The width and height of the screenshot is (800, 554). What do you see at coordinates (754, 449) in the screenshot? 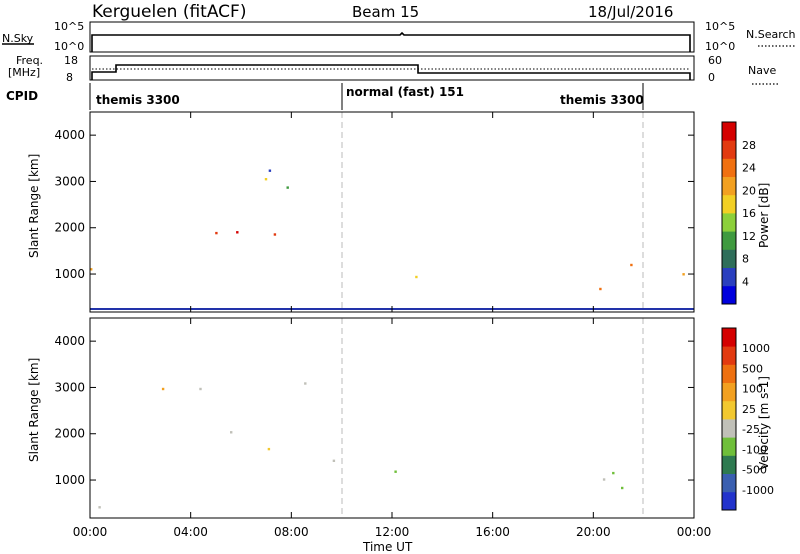
I see `colorbar-tick-label: -100` at bounding box center [754, 449].